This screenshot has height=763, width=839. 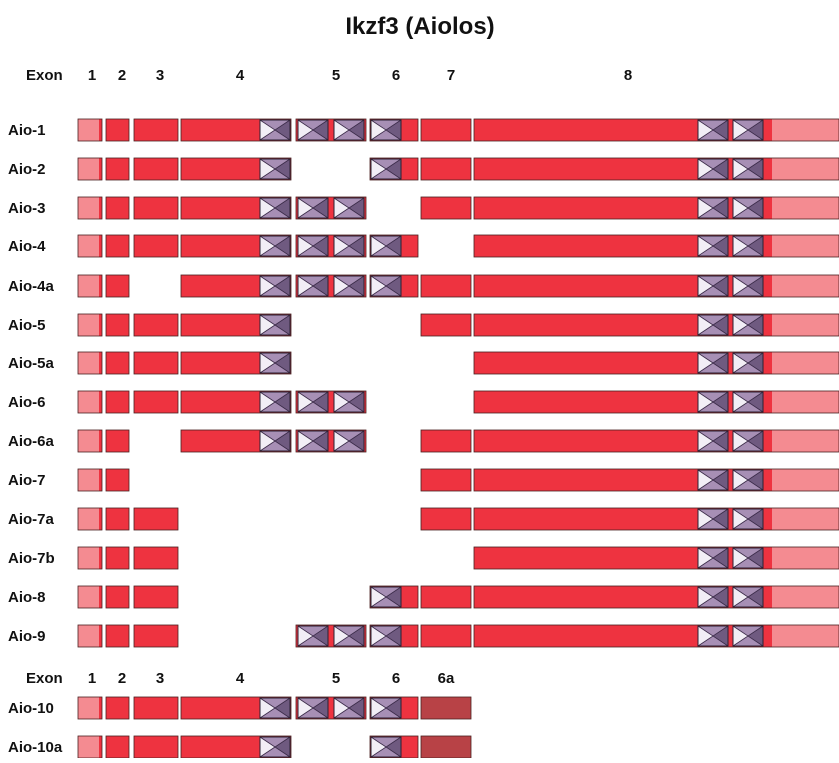 What do you see at coordinates (27, 169) in the screenshot?
I see `isoform-label: Aio-2` at bounding box center [27, 169].